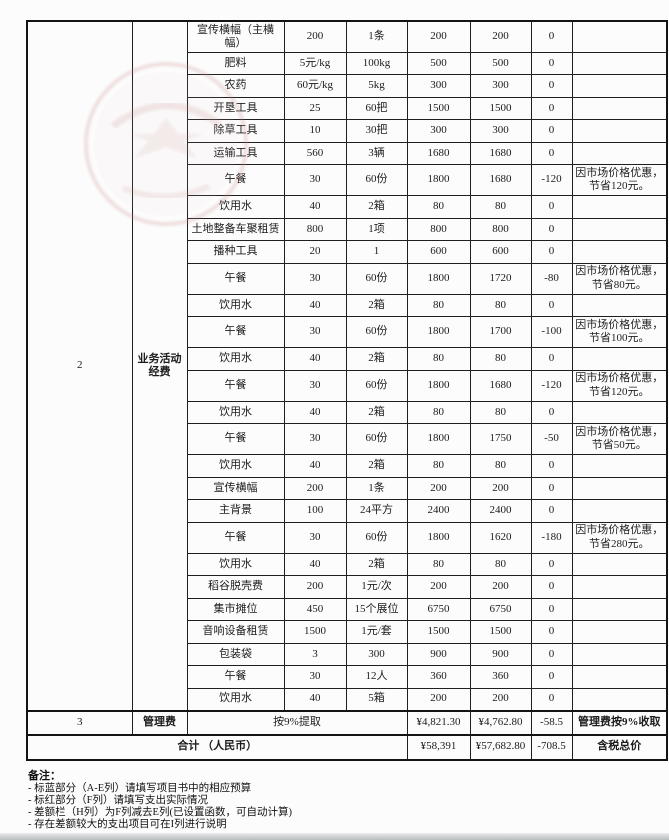  What do you see at coordinates (334, 836) in the screenshot?
I see `footer-divider` at bounding box center [334, 836].